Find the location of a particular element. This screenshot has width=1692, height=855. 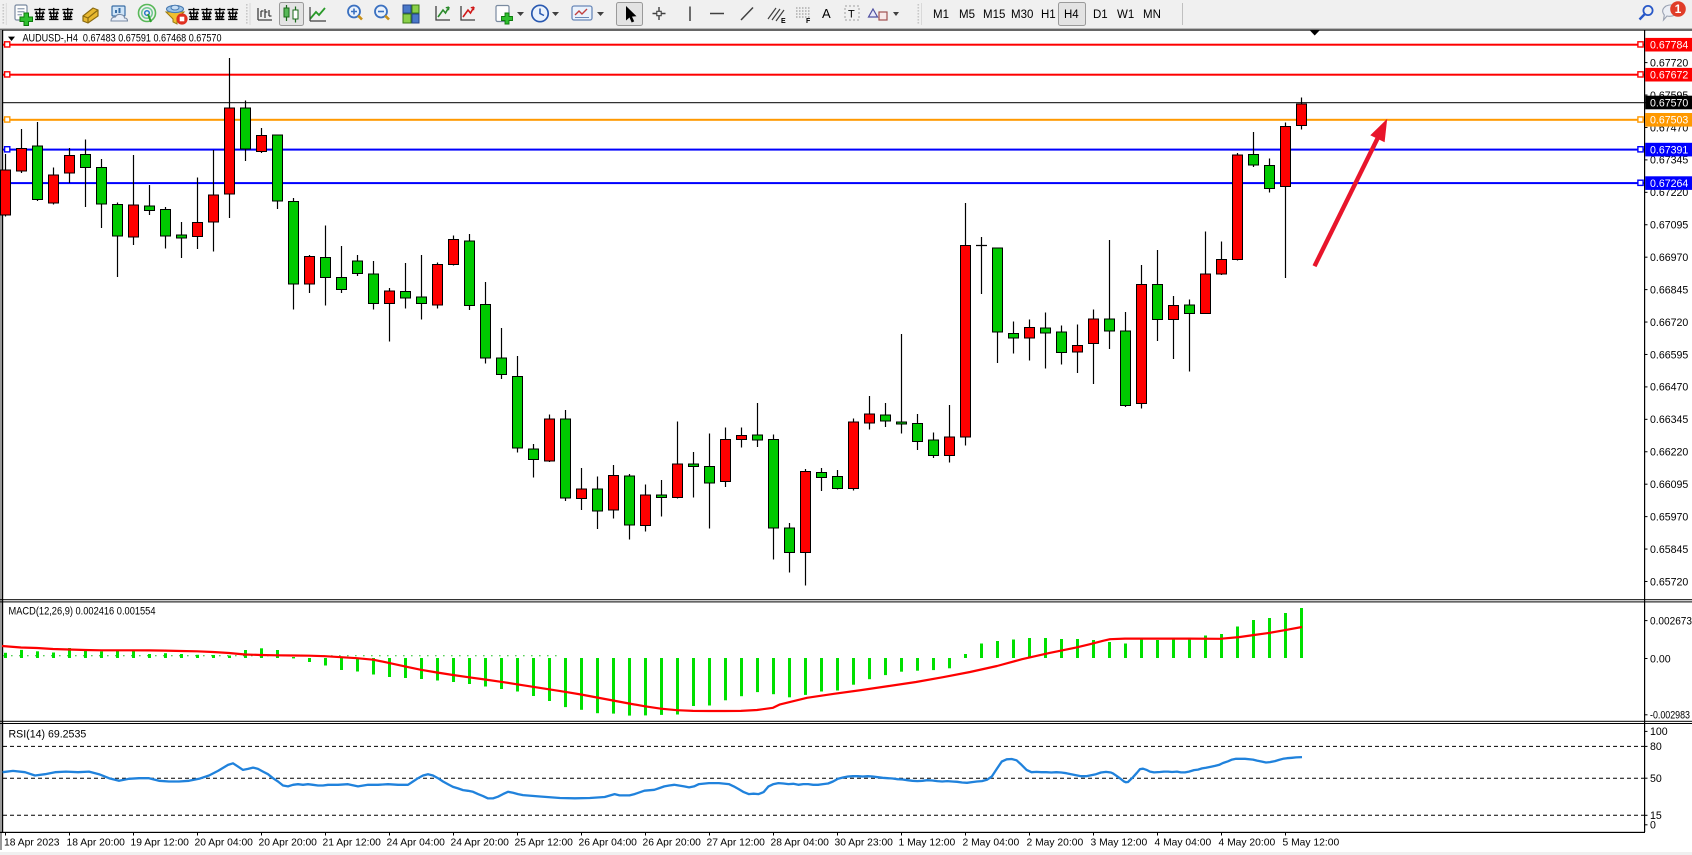

svg-text: 2 May 04:00 is located at coordinates (991, 843).